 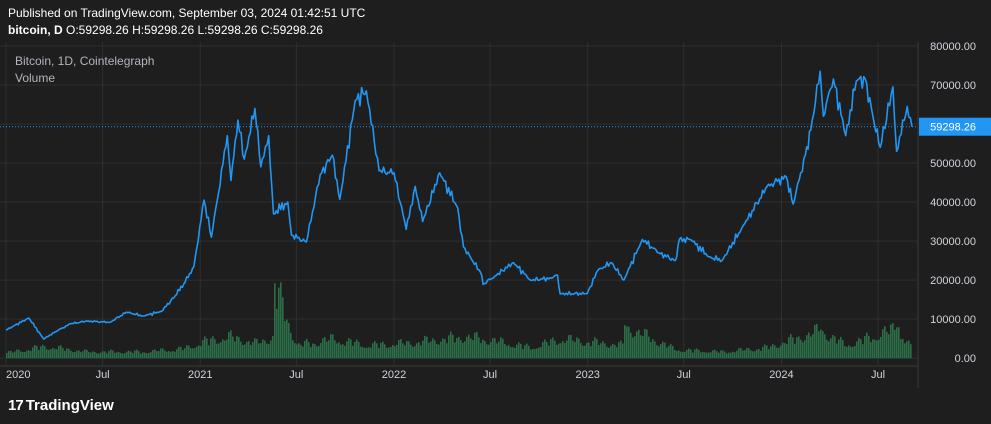 I want to click on symbol-label: bitcoin, D, so click(x=35, y=30).